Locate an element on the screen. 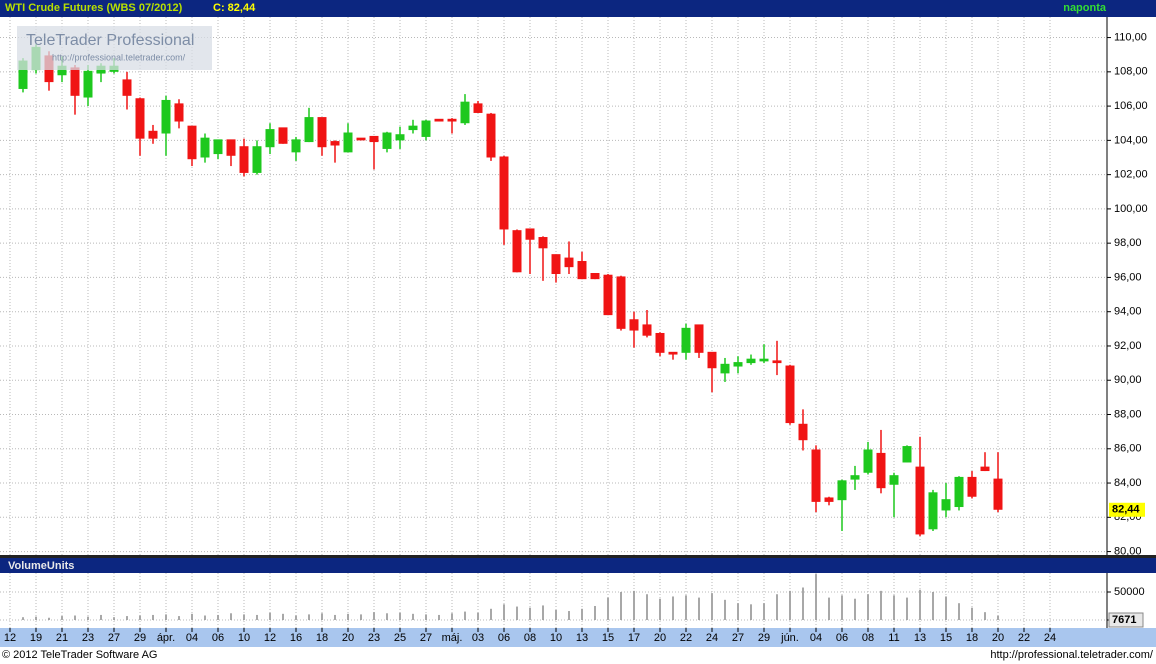  watermark-box is located at coordinates (114, 48).